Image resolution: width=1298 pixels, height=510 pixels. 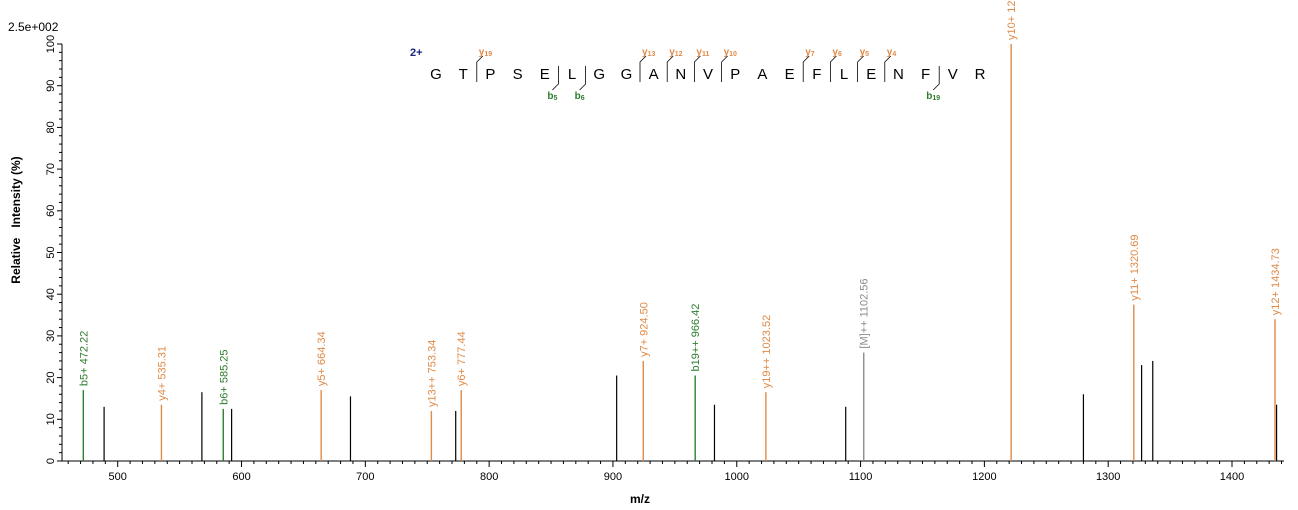 What do you see at coordinates (1012, 20) in the screenshot?
I see `peak-label: y10+ 1221.62` at bounding box center [1012, 20].